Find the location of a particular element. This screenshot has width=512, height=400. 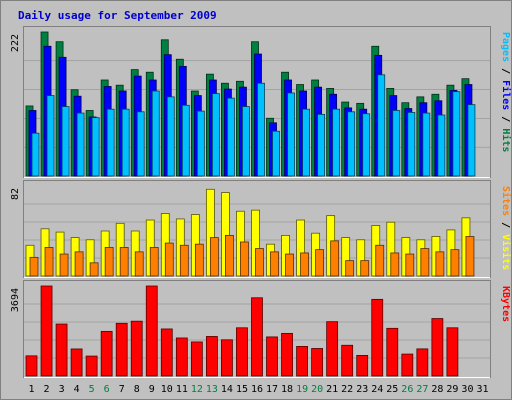

day-label-19: 19 is located at coordinates (302, 389).